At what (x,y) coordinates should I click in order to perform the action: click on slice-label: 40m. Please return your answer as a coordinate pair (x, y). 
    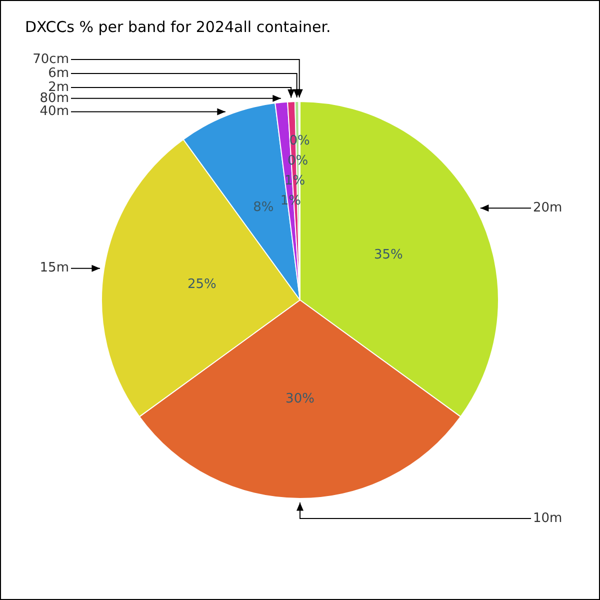
    Looking at the image, I should click on (54, 112).